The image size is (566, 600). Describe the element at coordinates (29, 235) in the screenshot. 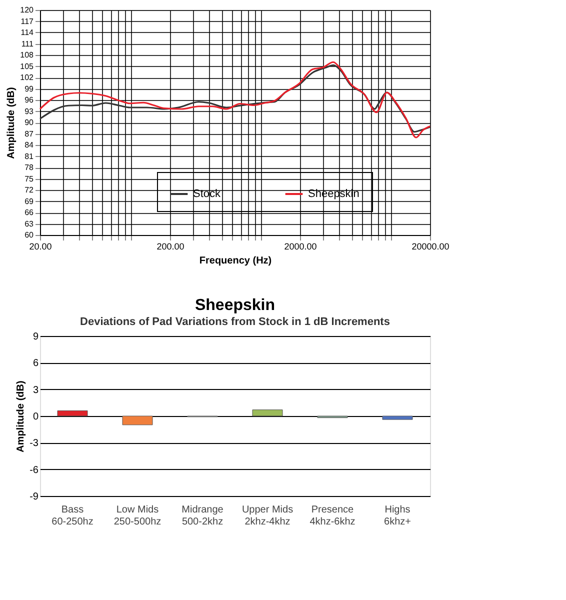

I see `y-tick-label: 60` at that location.